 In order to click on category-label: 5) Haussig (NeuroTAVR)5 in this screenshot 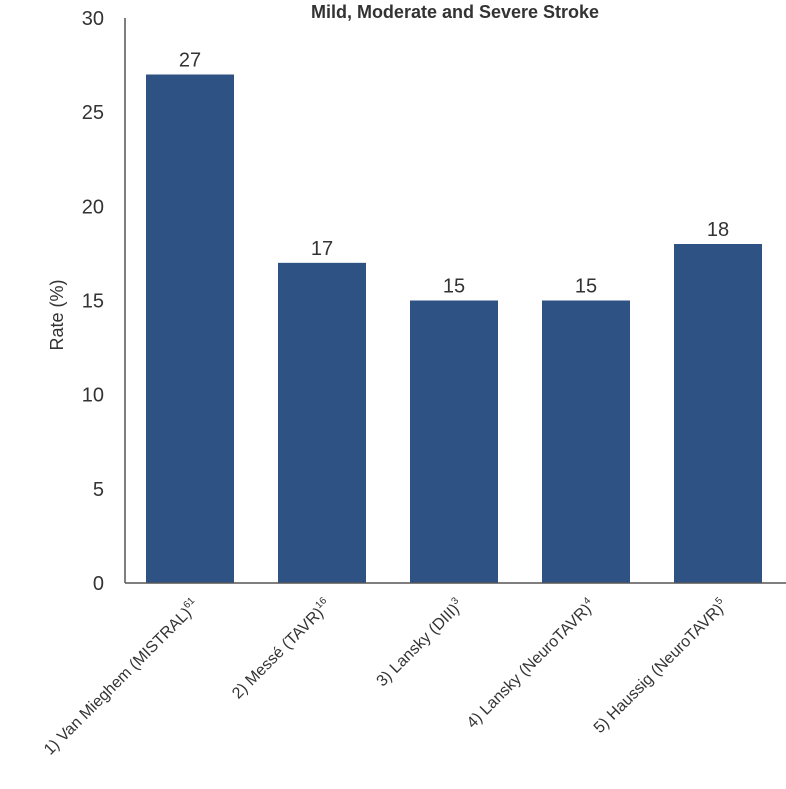, I will do `click(660, 666)`.